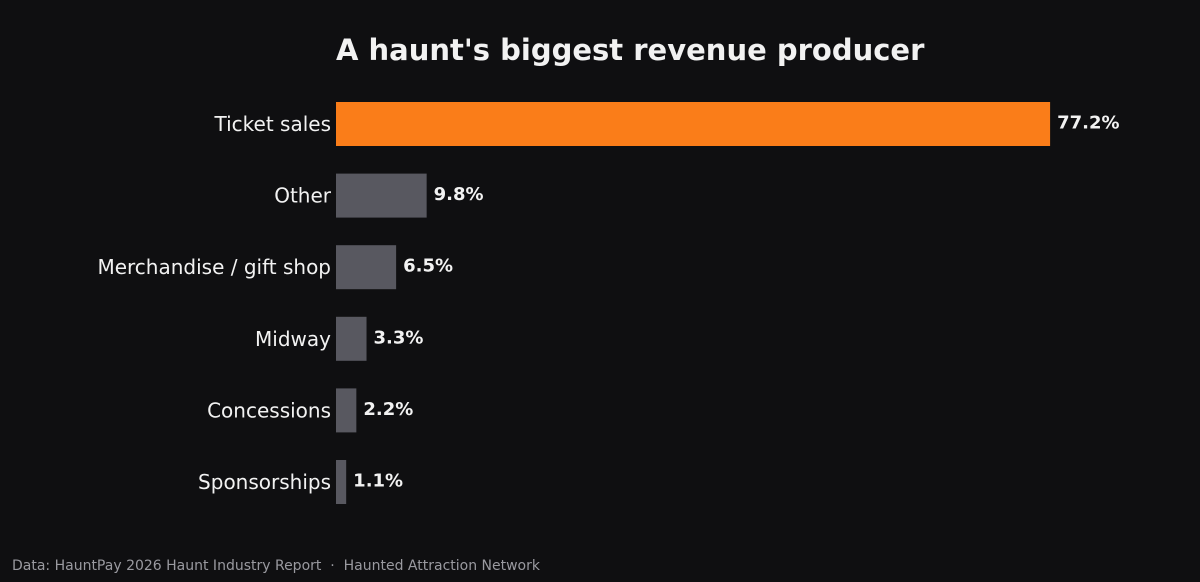 This screenshot has width=1200, height=582. Describe the element at coordinates (269, 410) in the screenshot. I see `category-label-4: Concessions` at that location.